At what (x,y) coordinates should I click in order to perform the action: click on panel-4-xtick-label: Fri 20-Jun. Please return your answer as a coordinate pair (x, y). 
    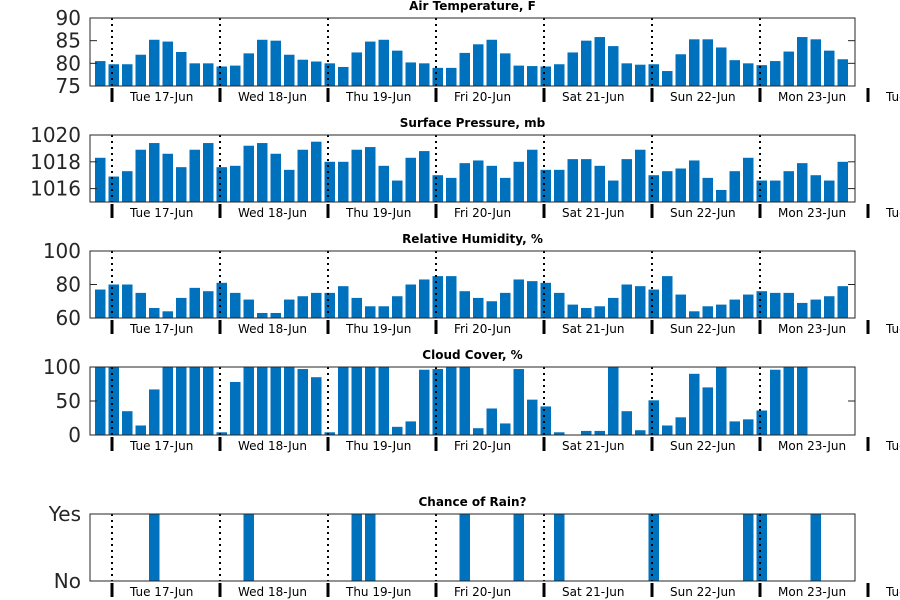
    Looking at the image, I should click on (482, 446).